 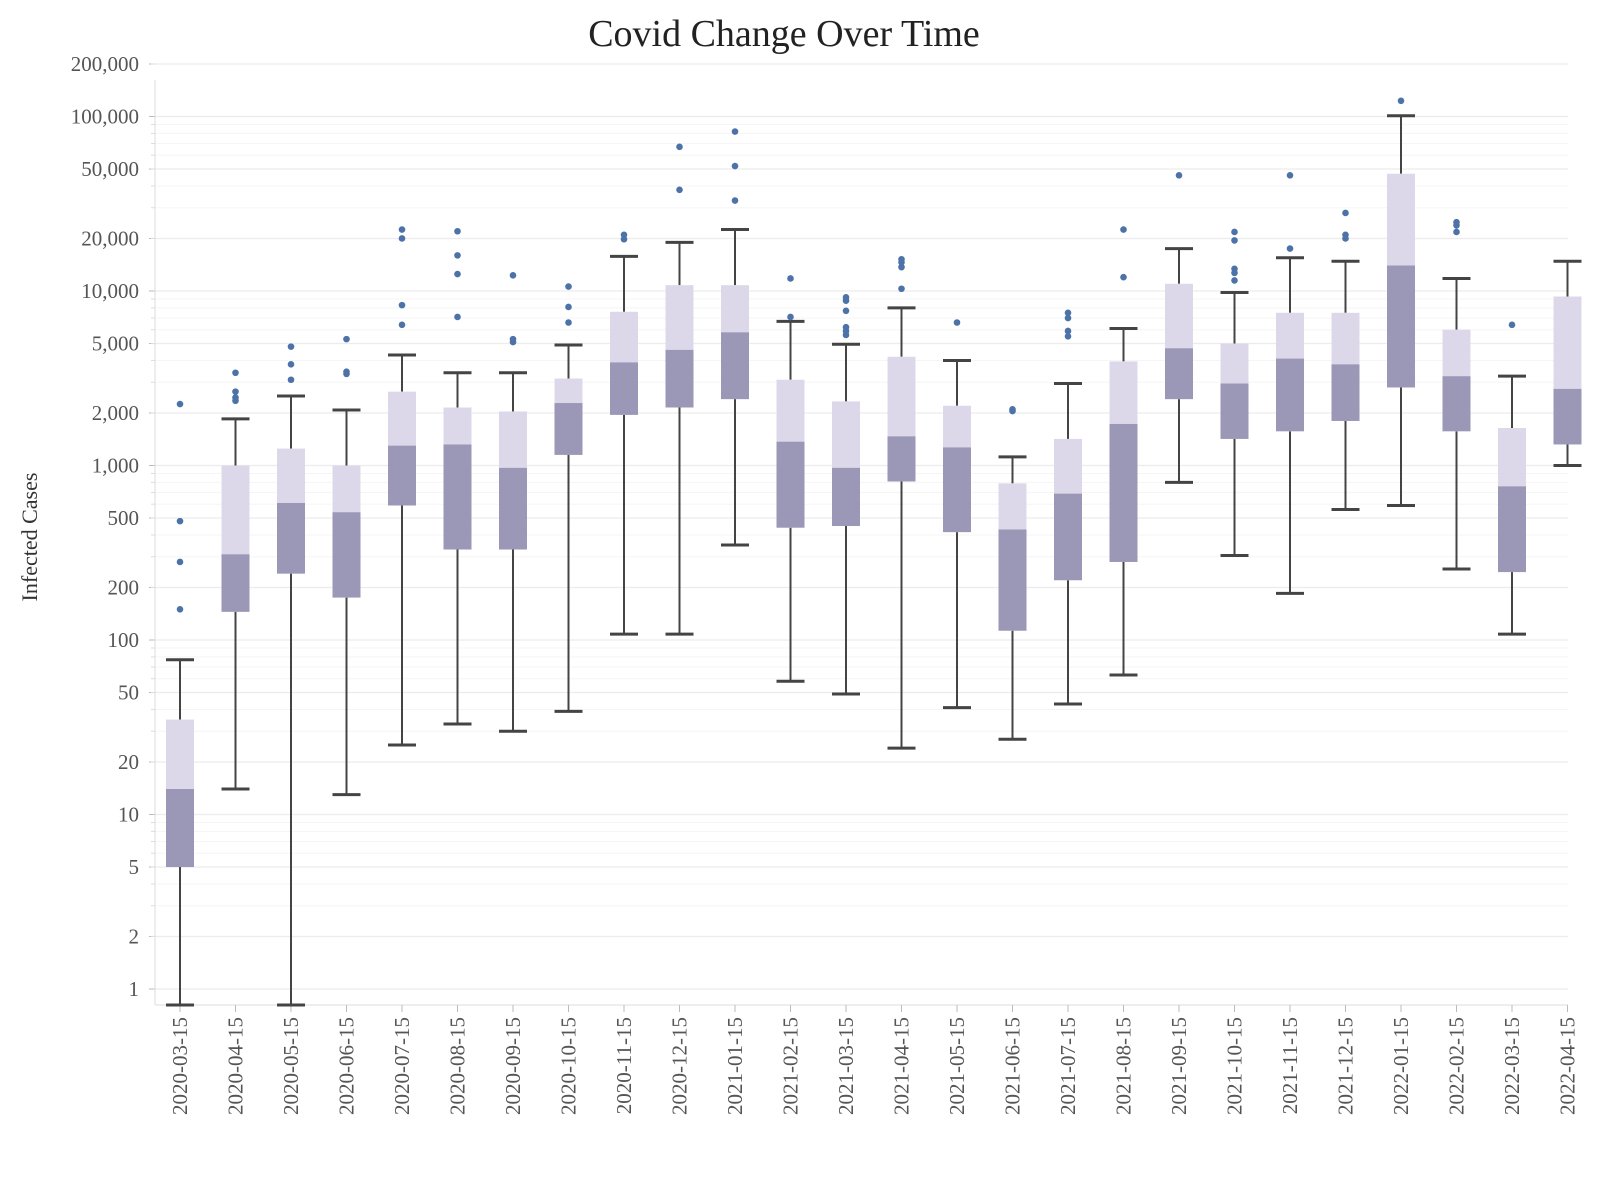 I want to click on y-tick-label: 50,000, so click(x=110, y=169).